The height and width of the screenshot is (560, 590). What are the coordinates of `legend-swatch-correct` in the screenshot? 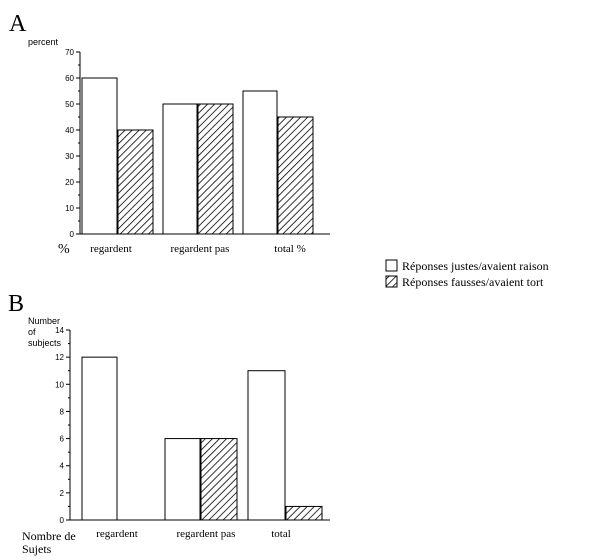 It's located at (391, 265).